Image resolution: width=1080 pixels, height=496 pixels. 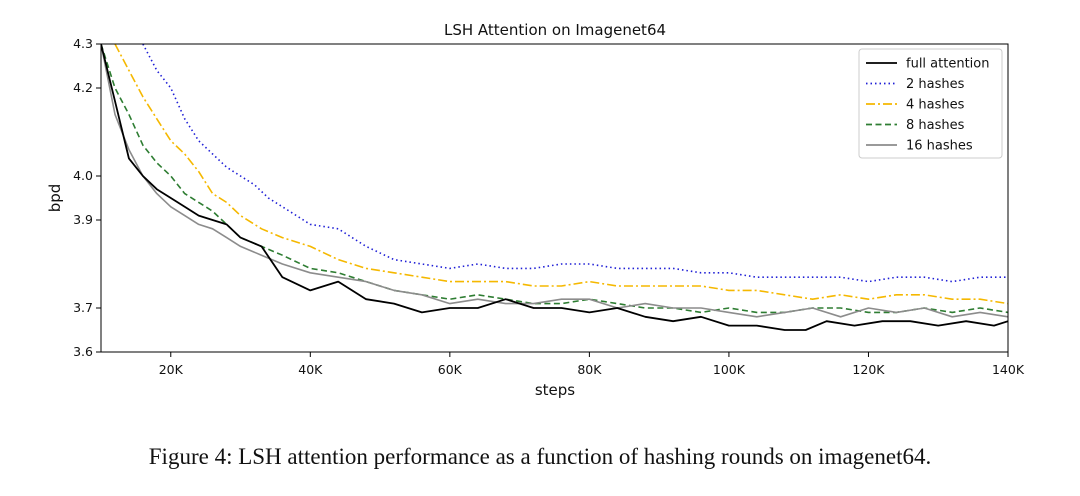 What do you see at coordinates (939, 146) in the screenshot?
I see `legend-label: 16 hashes` at bounding box center [939, 146].